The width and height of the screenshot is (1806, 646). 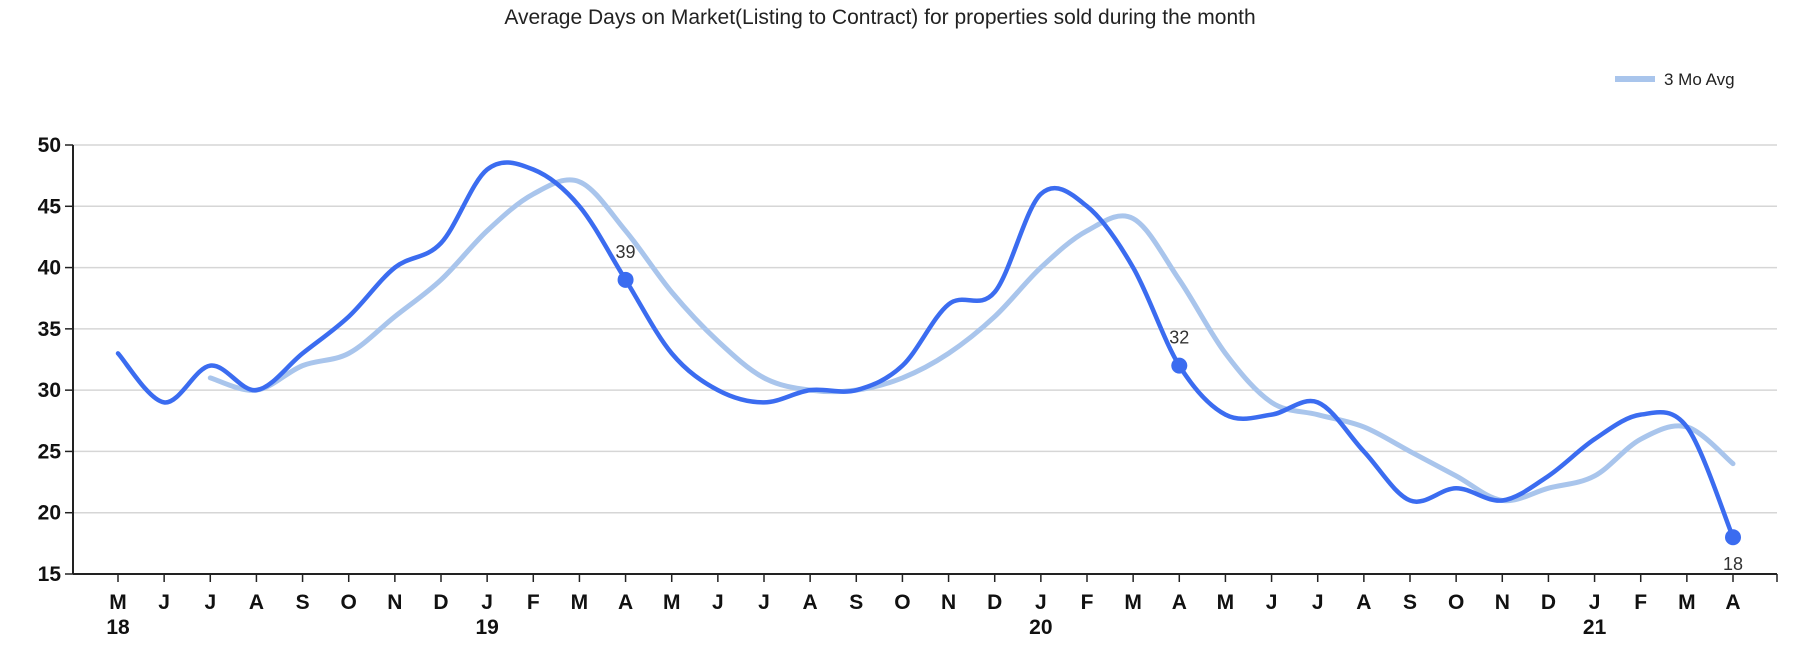 What do you see at coordinates (118, 627) in the screenshot?
I see `x-year-label: 18` at bounding box center [118, 627].